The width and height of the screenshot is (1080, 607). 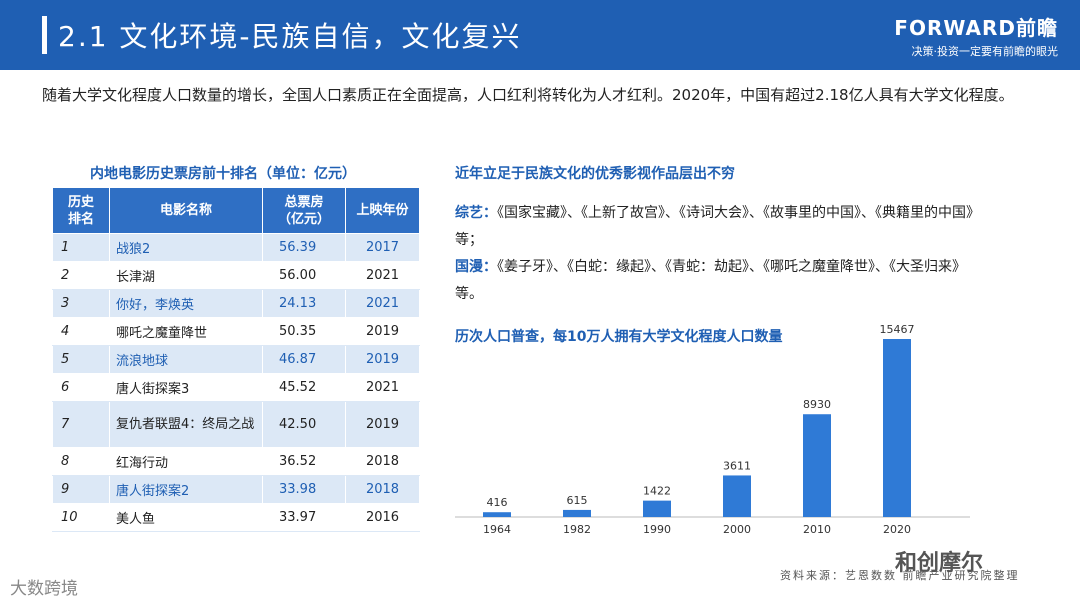 What do you see at coordinates (304, 424) in the screenshot?
I see `gross-cell: 42.50` at bounding box center [304, 424].